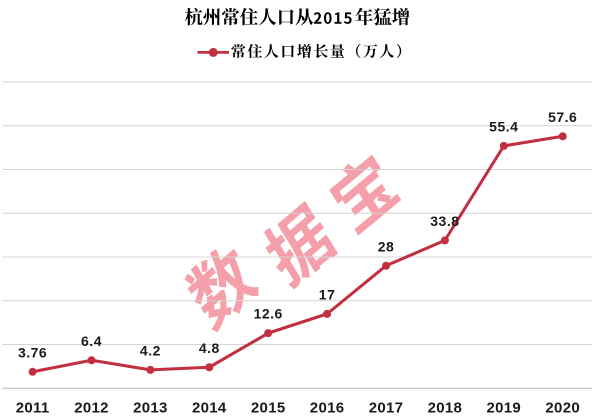  I want to click on svg-text: 2012, so click(91, 408).